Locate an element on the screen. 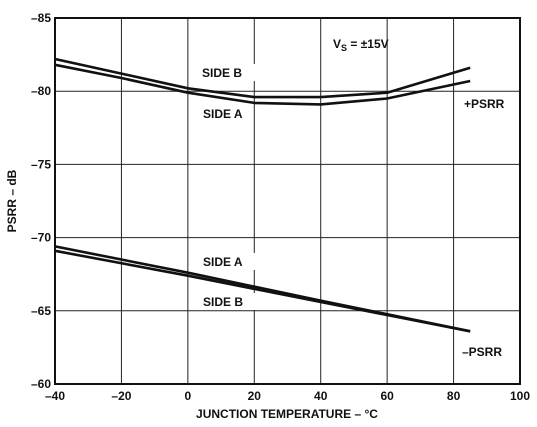 The image size is (537, 427). label-plus-psrr: +PSRR is located at coordinates (484, 104).